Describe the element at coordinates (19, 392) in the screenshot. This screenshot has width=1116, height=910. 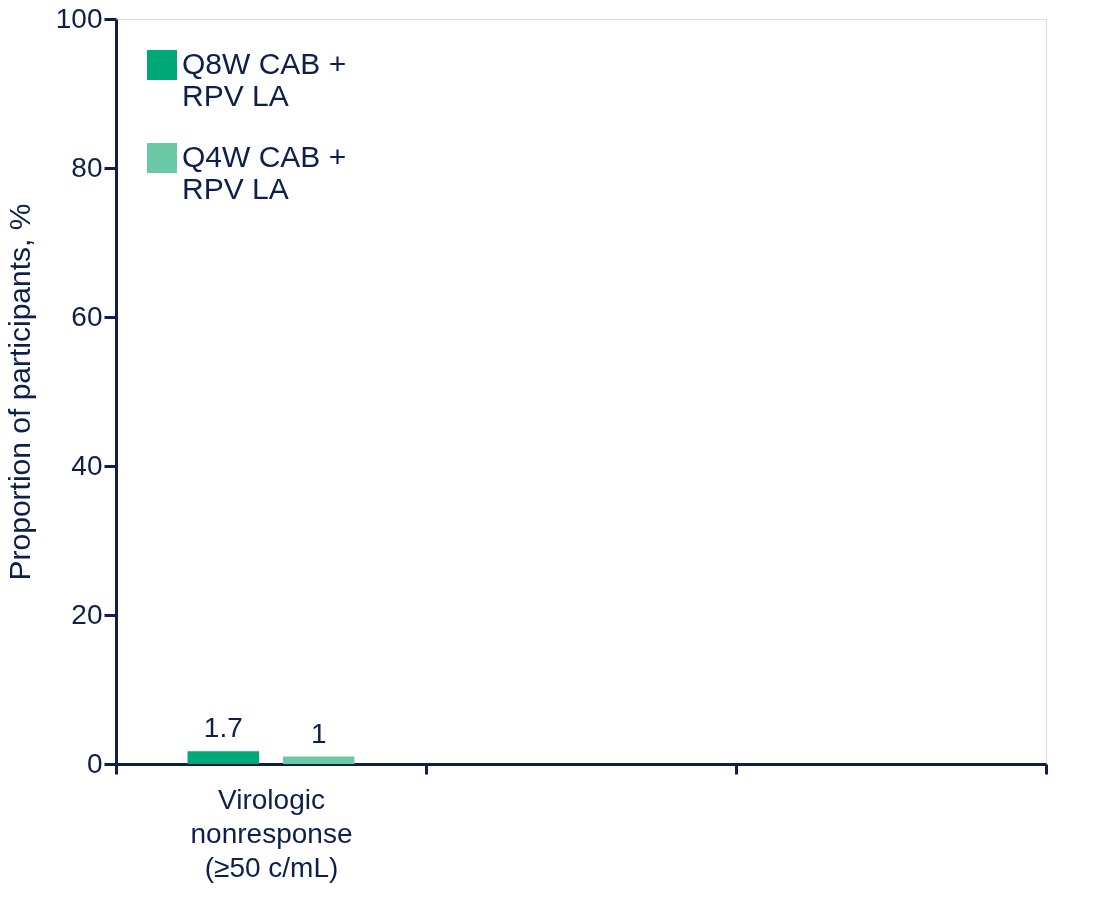
I see `y-axis-title: Proportion of participants, %` at that location.